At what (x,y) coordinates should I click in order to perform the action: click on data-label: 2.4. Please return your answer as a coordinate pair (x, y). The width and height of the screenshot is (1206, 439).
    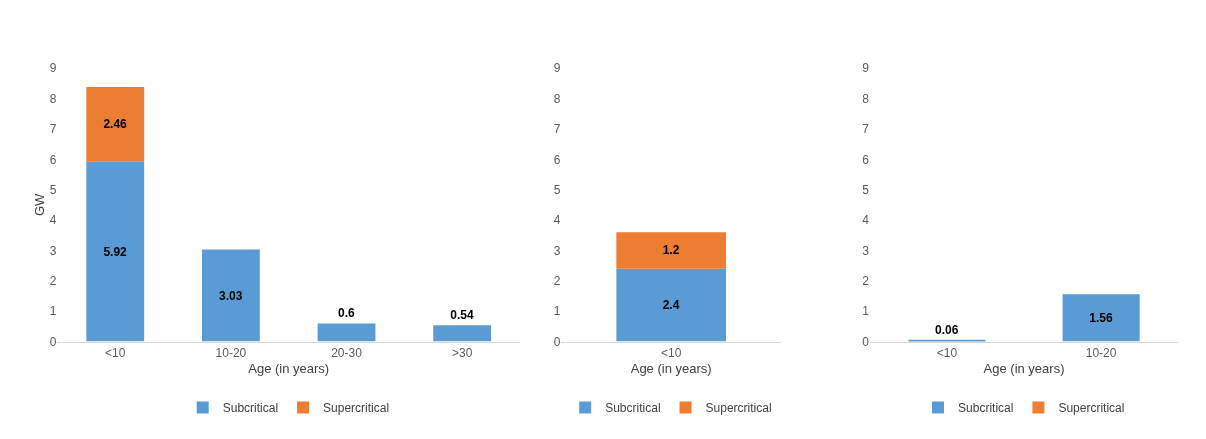
    Looking at the image, I should click on (671, 305).